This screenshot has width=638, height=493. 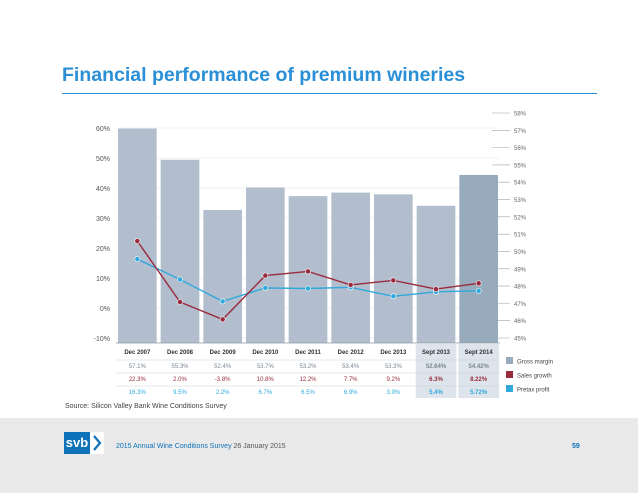 What do you see at coordinates (103, 159) in the screenshot?
I see `left-axis-tick-label: 50%` at bounding box center [103, 159].